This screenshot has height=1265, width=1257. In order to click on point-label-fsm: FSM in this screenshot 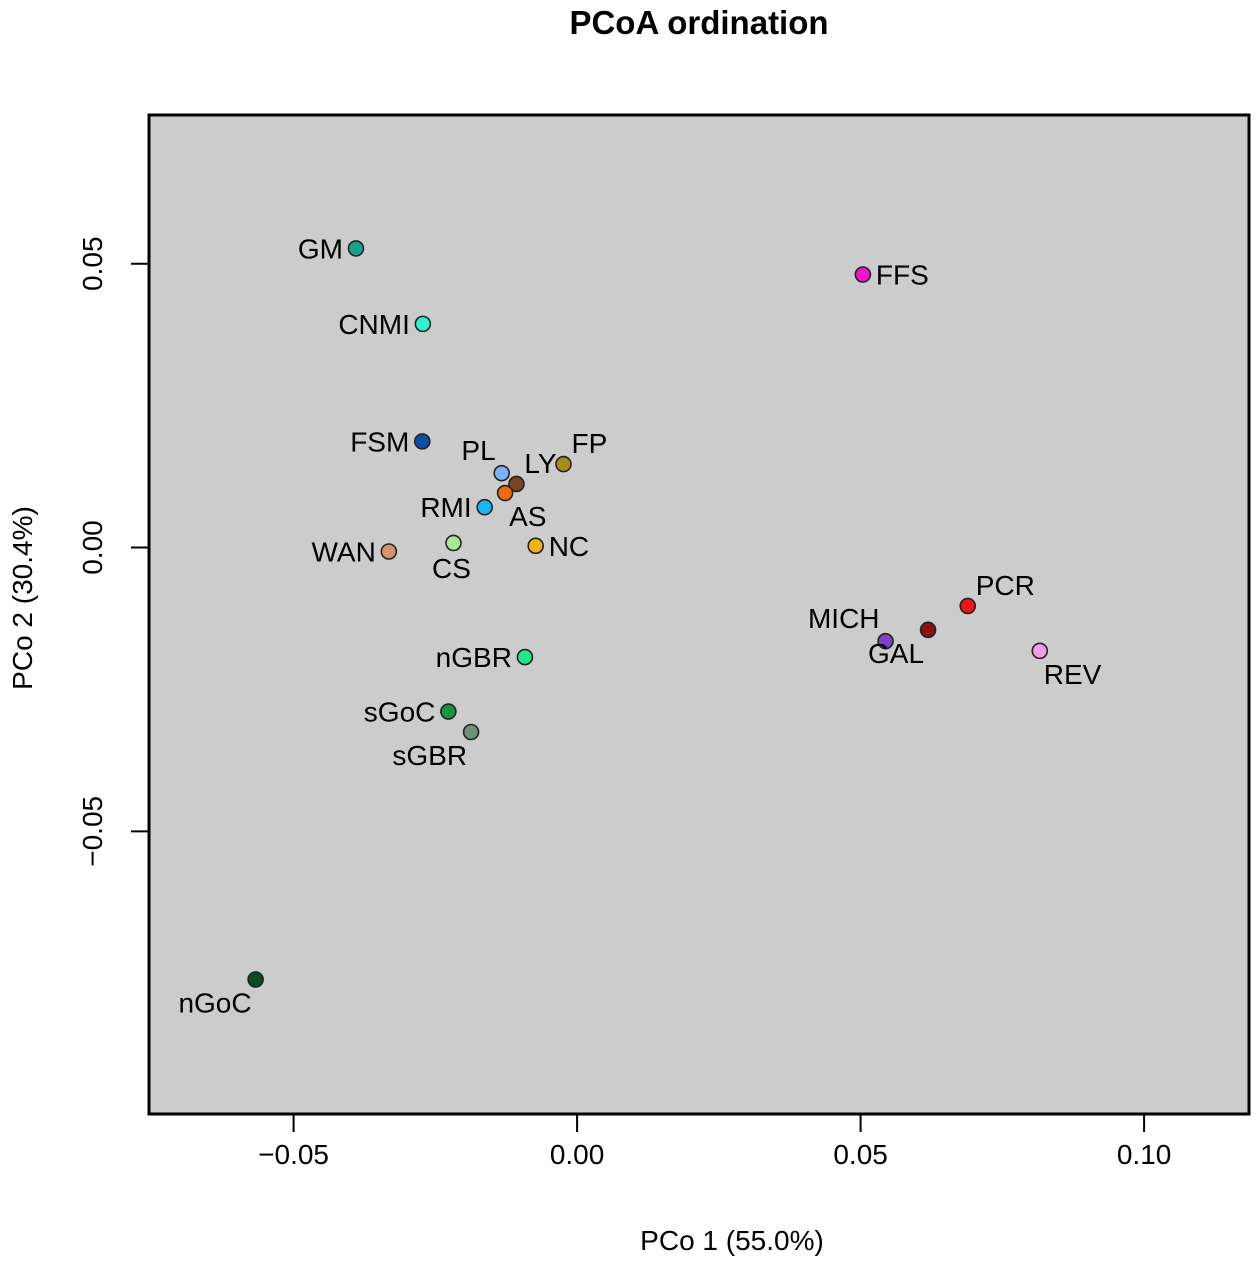, I will do `click(379, 441)`.